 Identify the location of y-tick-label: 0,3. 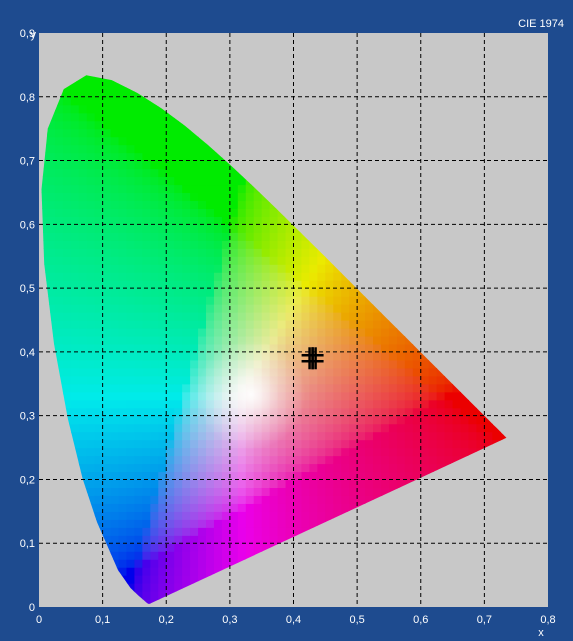
(27, 417).